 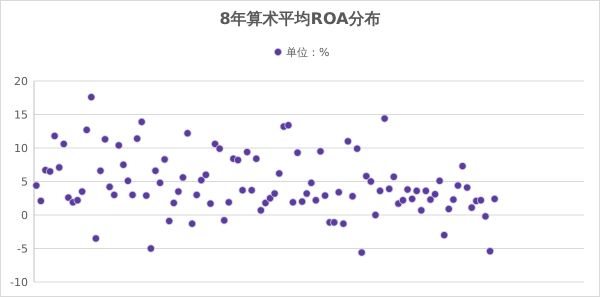 What do you see at coordinates (21, 115) in the screenshot?
I see `y-tick-label: 15` at bounding box center [21, 115].